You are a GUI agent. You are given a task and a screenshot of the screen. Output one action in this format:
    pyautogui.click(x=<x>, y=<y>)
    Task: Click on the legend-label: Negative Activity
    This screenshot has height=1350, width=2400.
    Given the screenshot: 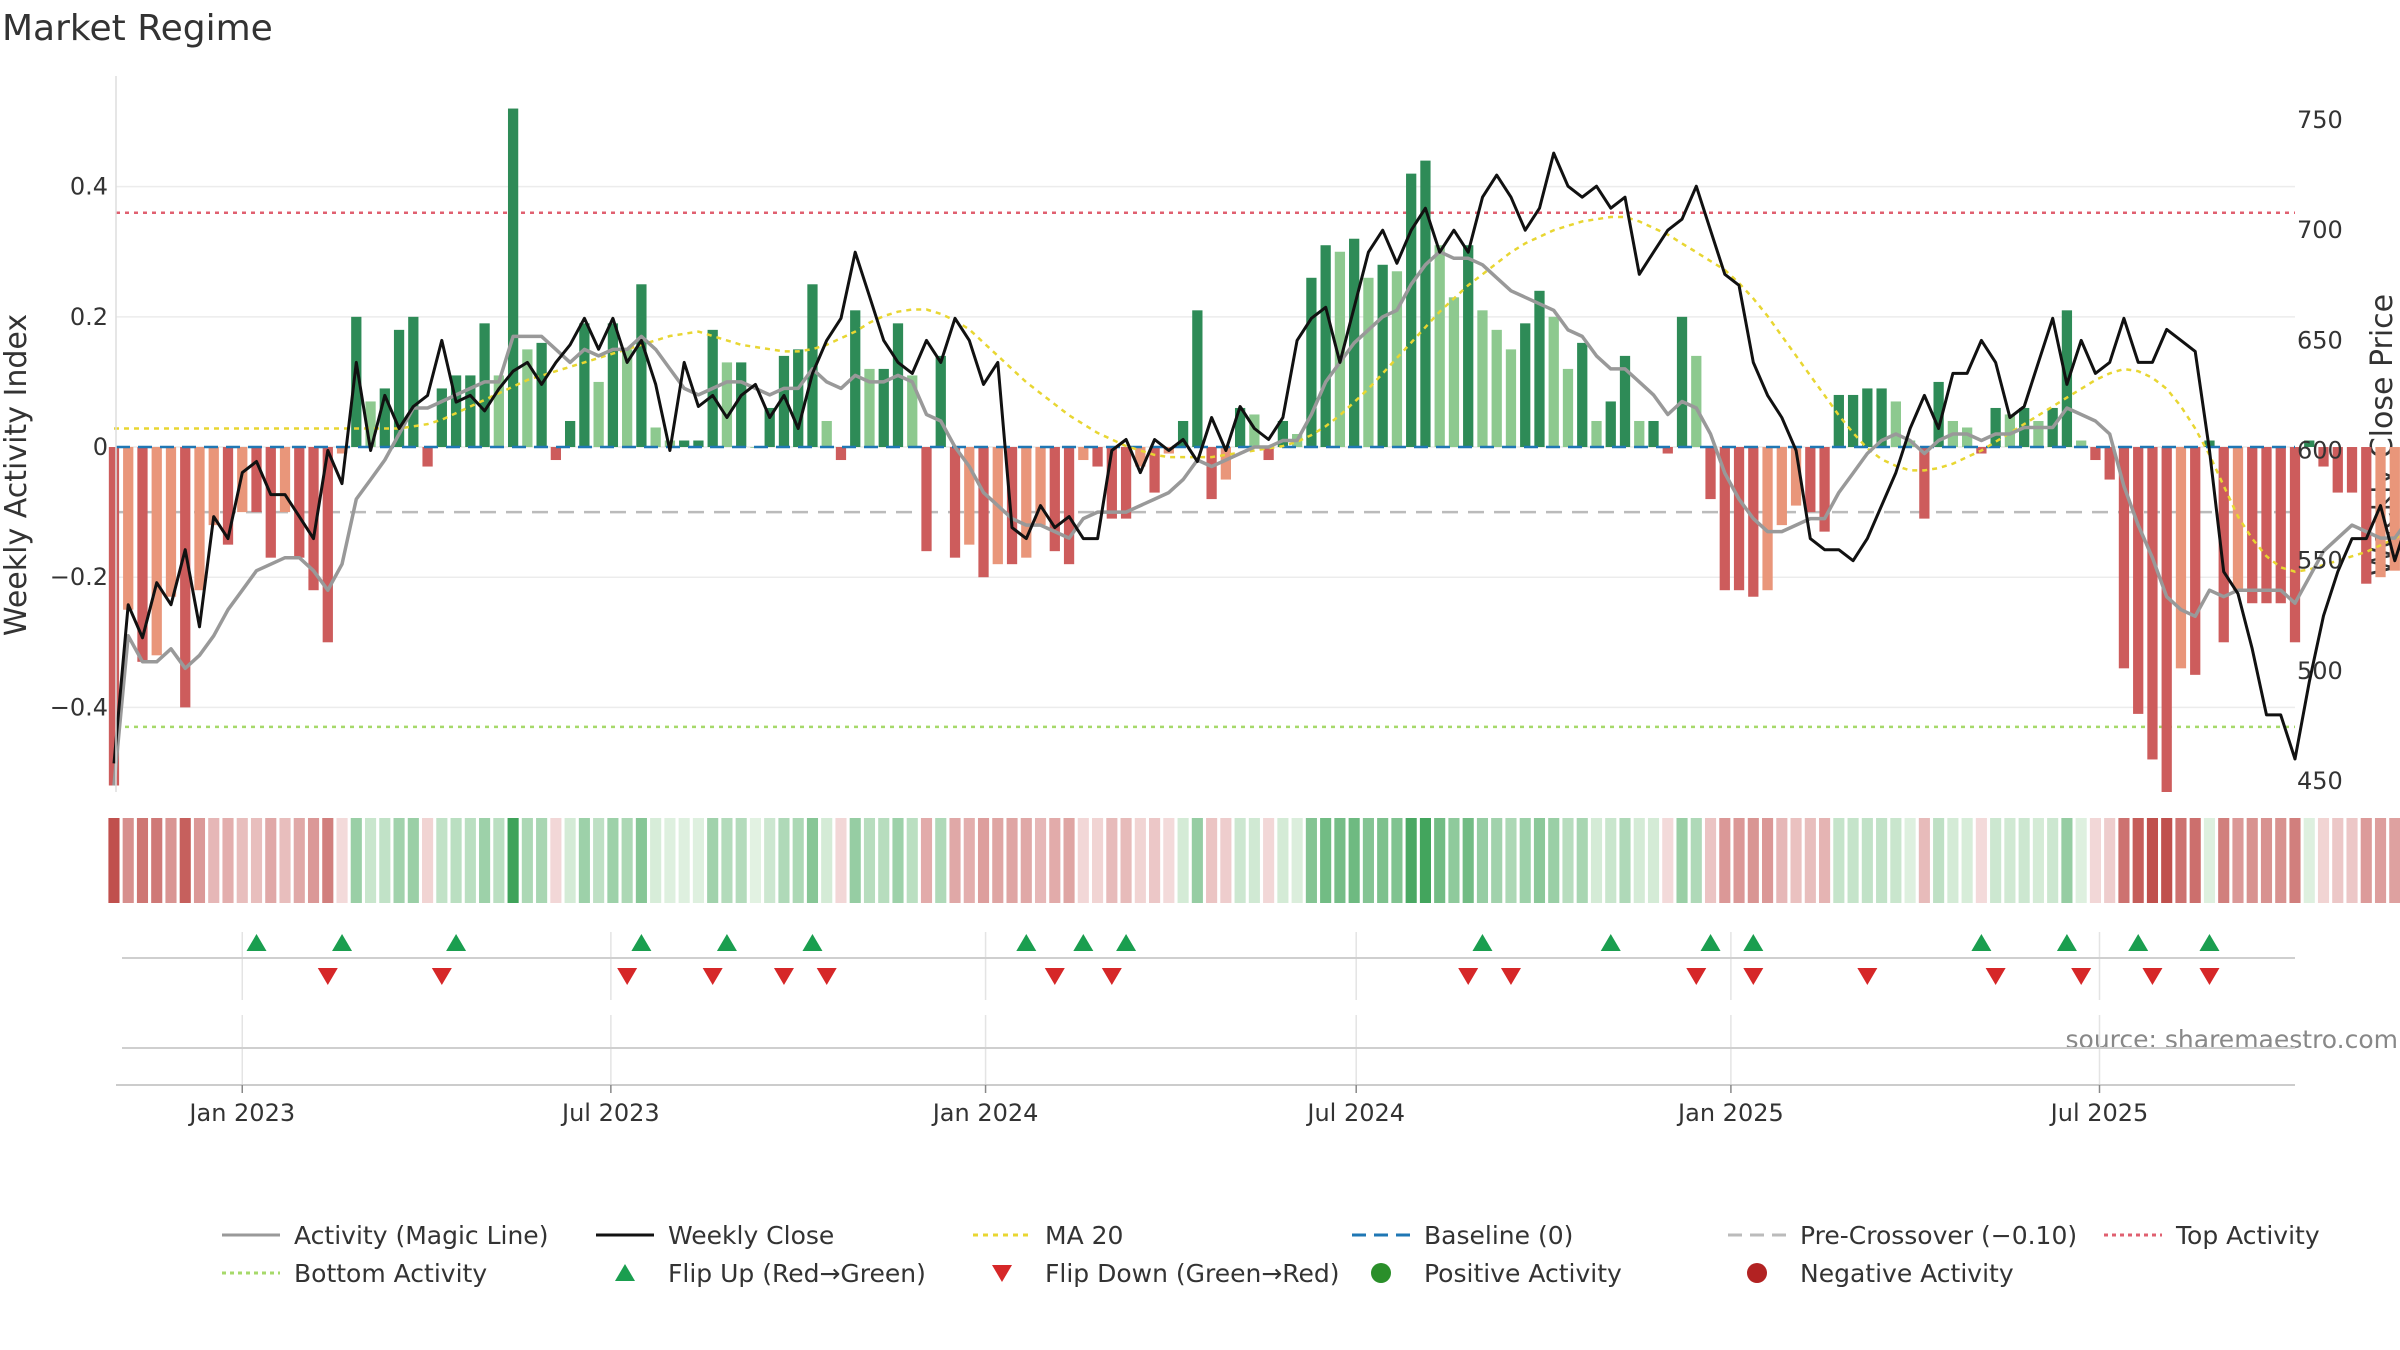 What is the action you would take?
    pyautogui.click(x=1907, y=1273)
    